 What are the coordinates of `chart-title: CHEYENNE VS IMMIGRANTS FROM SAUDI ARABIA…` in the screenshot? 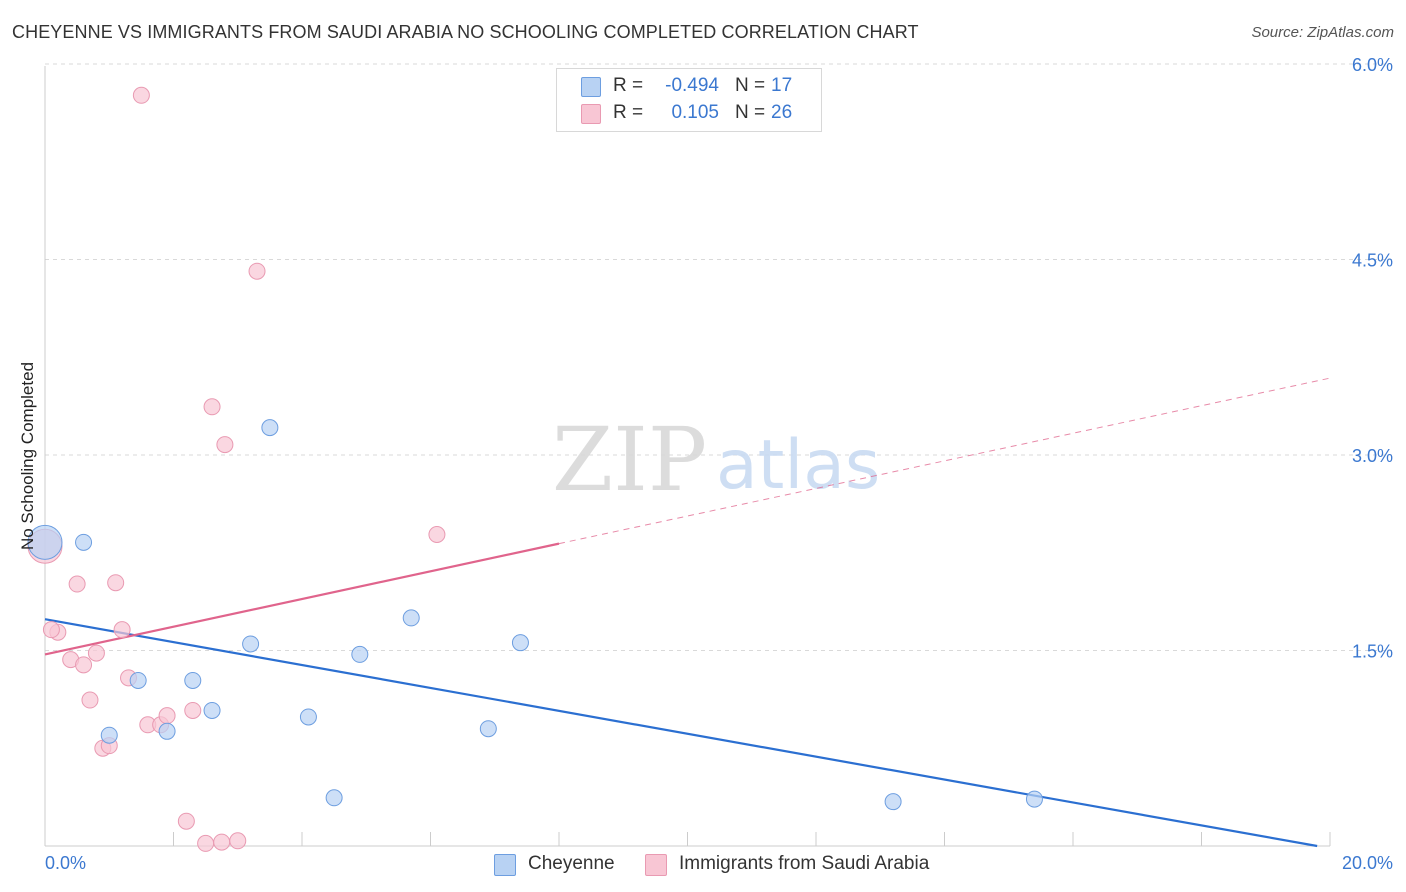 It's located at (465, 32).